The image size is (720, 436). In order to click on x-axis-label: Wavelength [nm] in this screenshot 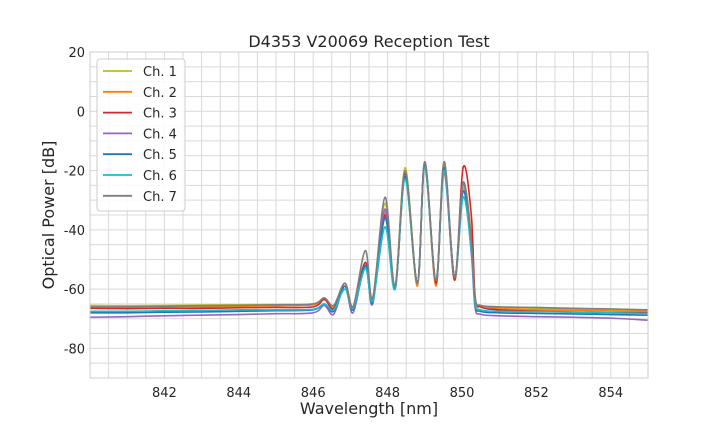, I will do `click(369, 408)`.